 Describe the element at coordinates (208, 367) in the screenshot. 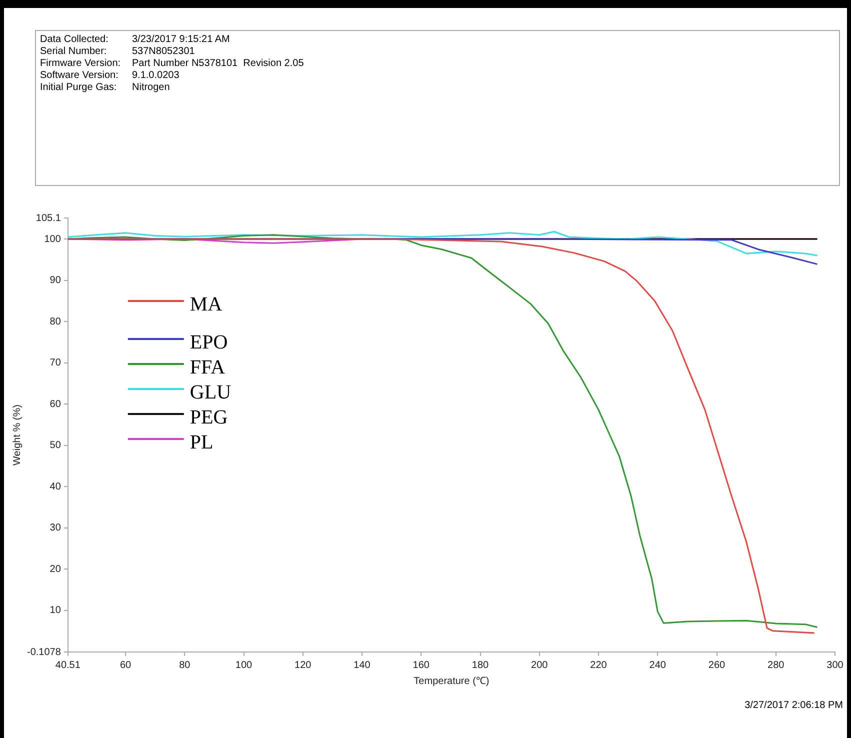

I see `legend-label: FFA` at that location.